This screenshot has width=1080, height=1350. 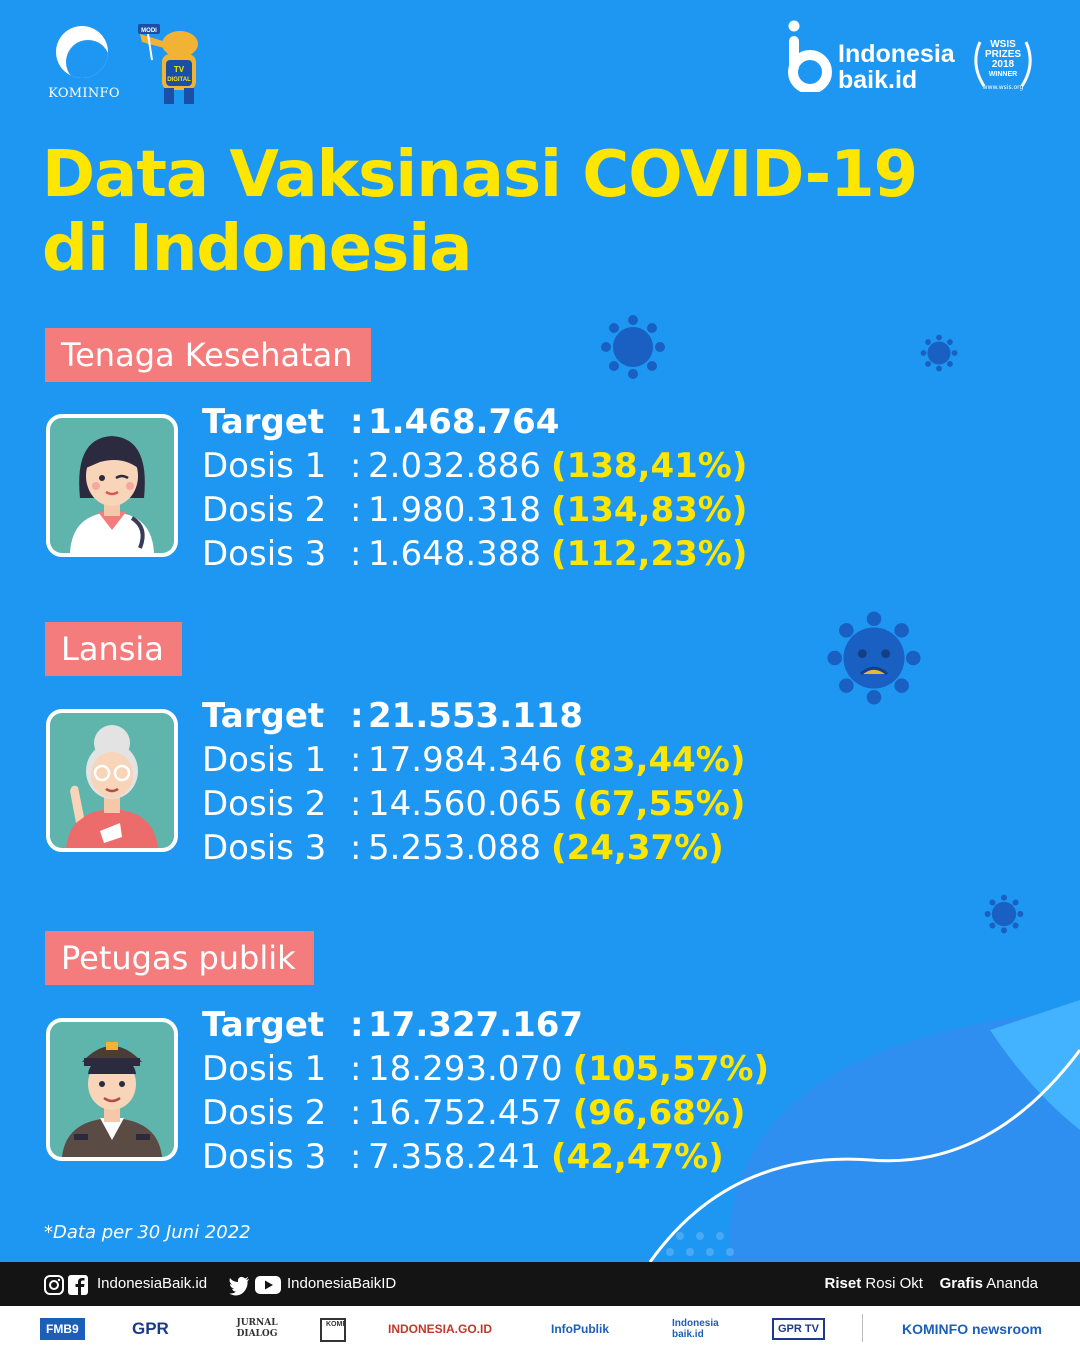 What do you see at coordinates (878, 80) in the screenshot?
I see `brand-line-2: baik.id` at bounding box center [878, 80].